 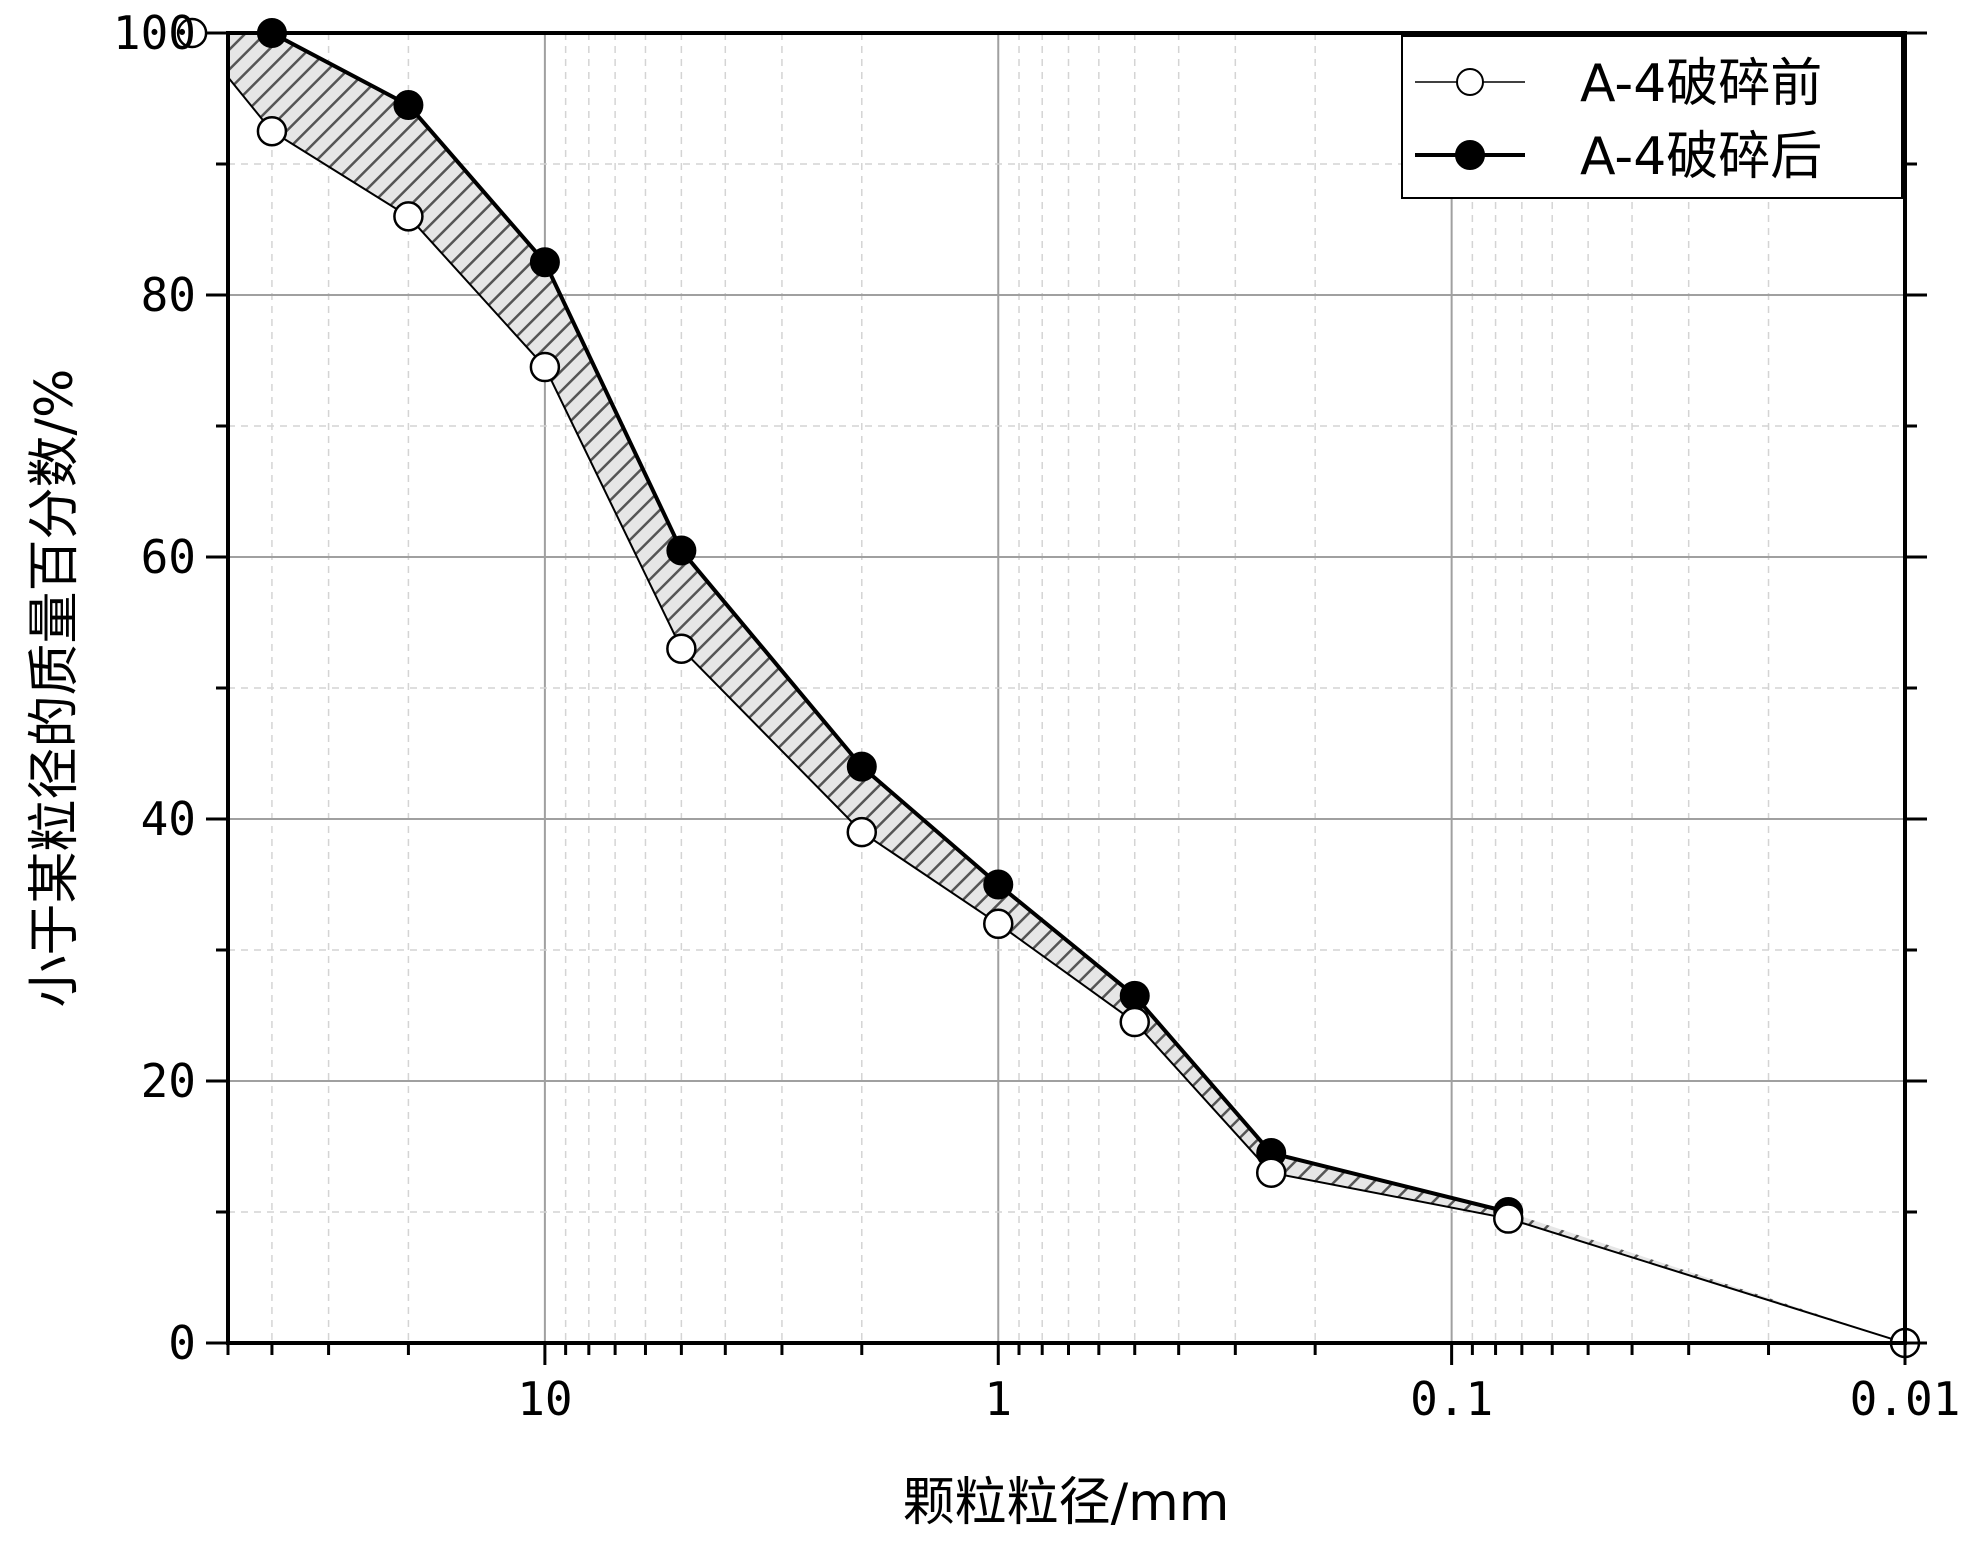 I want to click on y-tick-label: 60, so click(x=168, y=557).